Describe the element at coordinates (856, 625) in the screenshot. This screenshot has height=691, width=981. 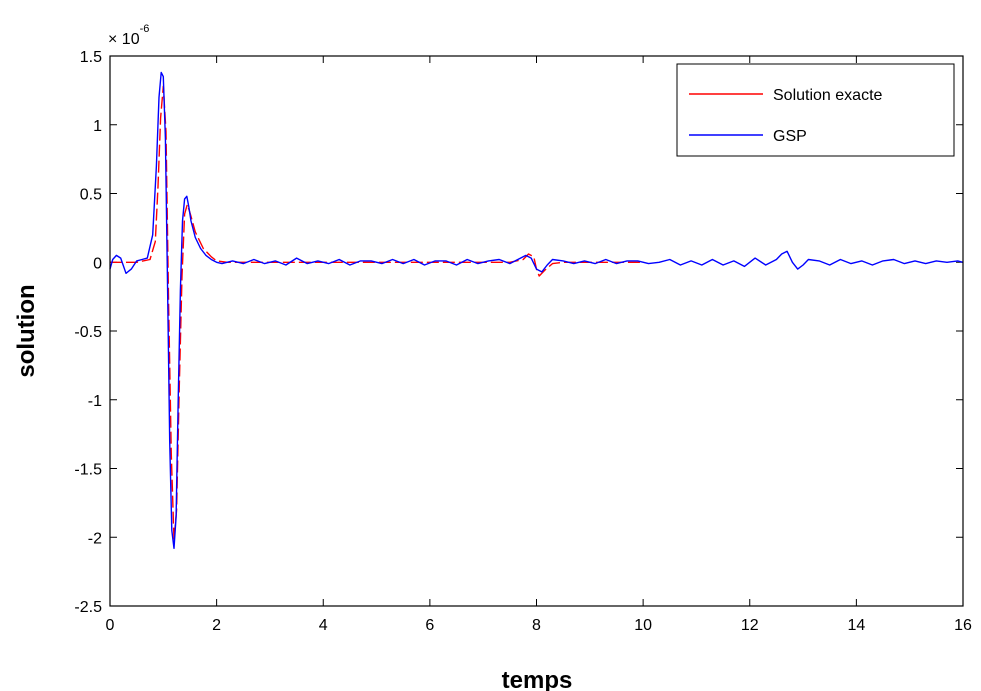
I see `x-tick-label: 14` at that location.